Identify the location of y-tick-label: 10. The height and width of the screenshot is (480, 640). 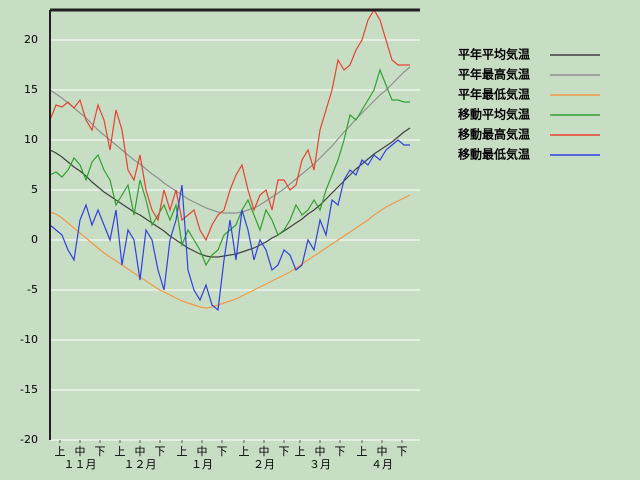
(31, 139).